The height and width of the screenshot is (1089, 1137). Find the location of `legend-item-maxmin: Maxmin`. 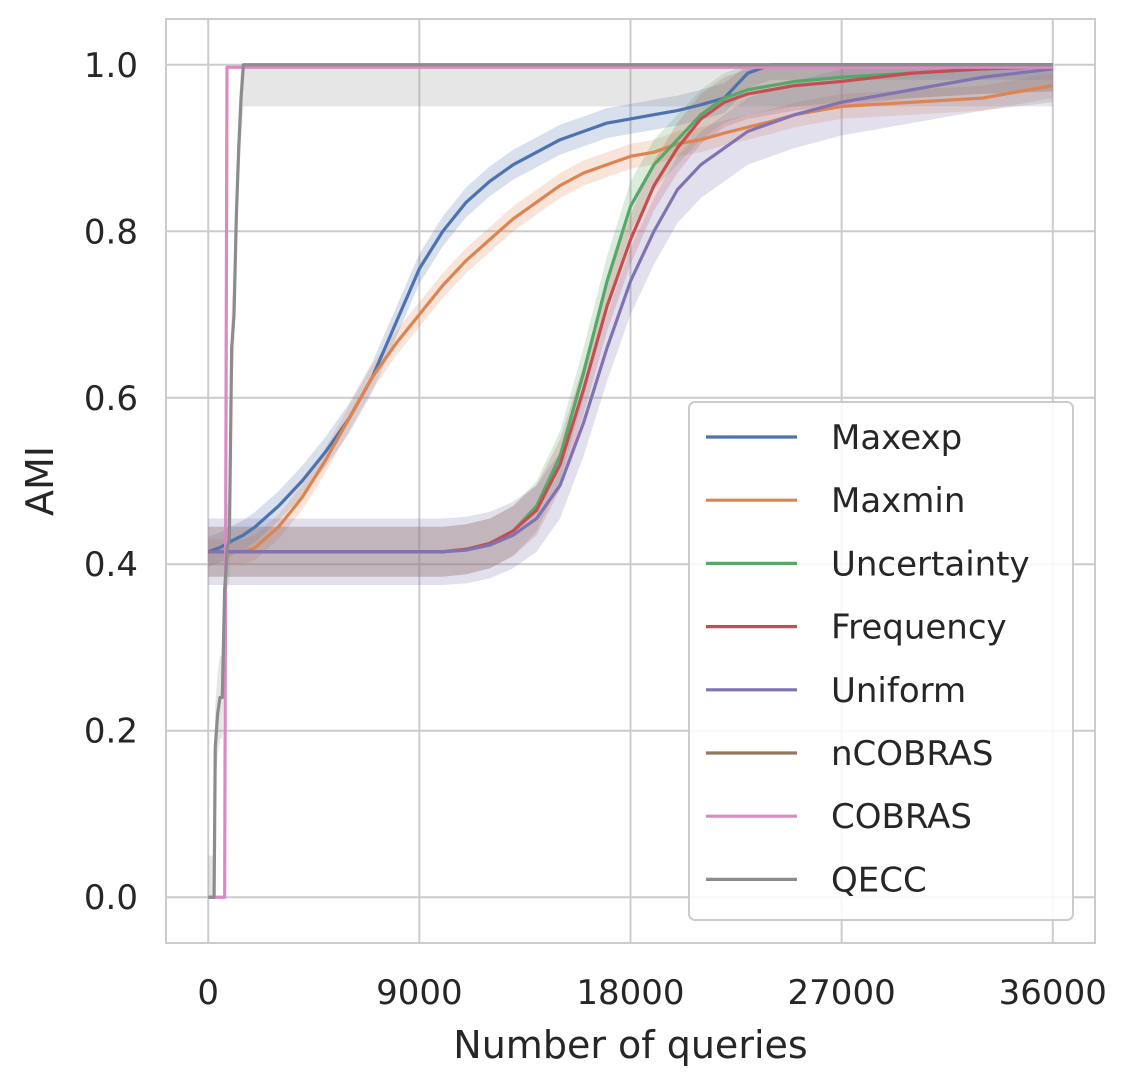

legend-item-maxmin: Maxmin is located at coordinates (835, 501).